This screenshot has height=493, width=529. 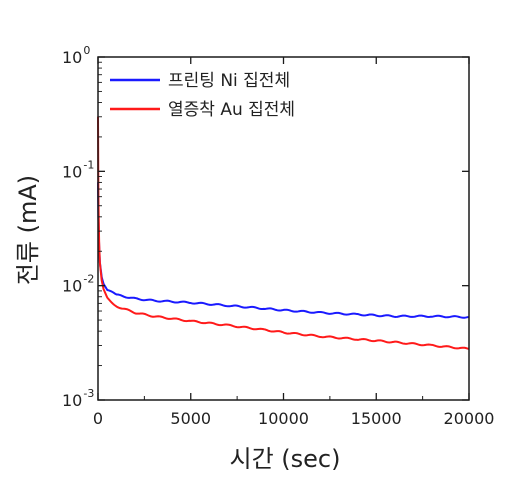 What do you see at coordinates (469, 418) in the screenshot?
I see `x-tick-label: 20000` at bounding box center [469, 418].